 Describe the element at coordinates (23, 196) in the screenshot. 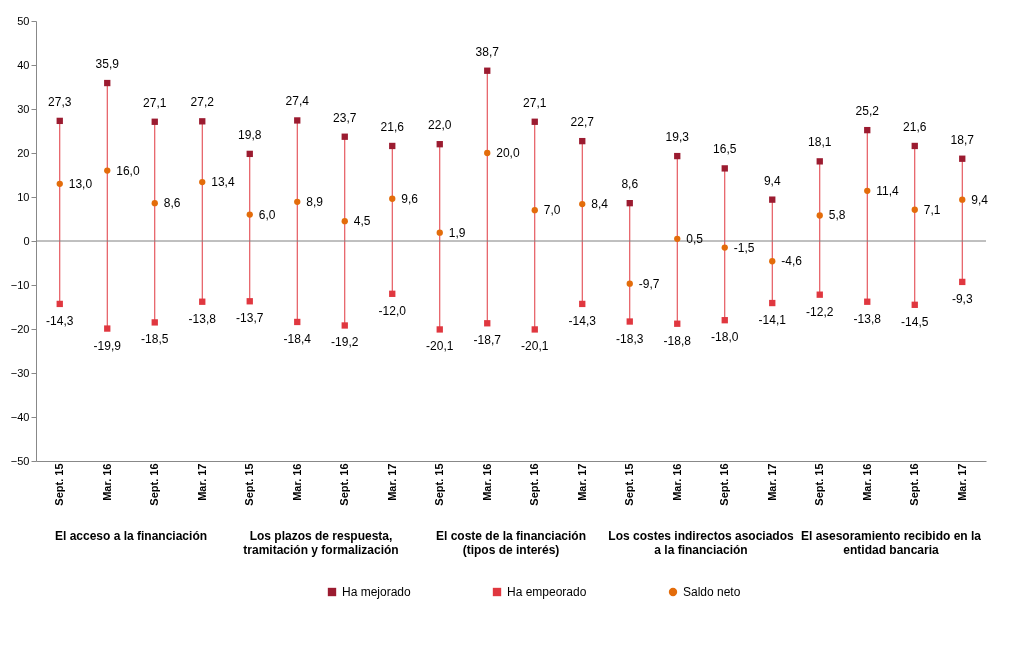

I see `y-tick-label: 10` at that location.